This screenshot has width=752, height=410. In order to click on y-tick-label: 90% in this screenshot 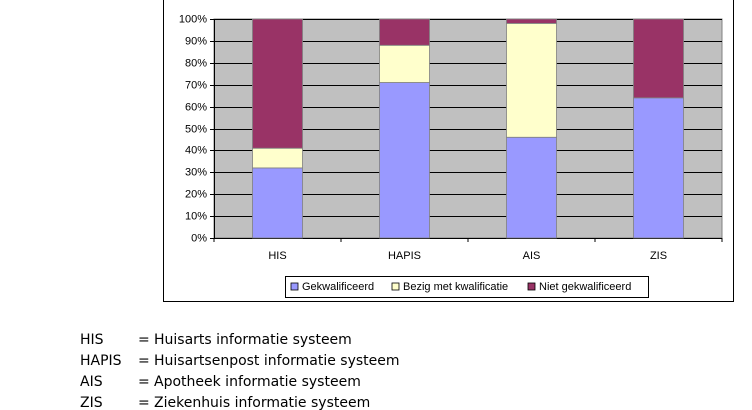, I will do `click(196, 41)`.